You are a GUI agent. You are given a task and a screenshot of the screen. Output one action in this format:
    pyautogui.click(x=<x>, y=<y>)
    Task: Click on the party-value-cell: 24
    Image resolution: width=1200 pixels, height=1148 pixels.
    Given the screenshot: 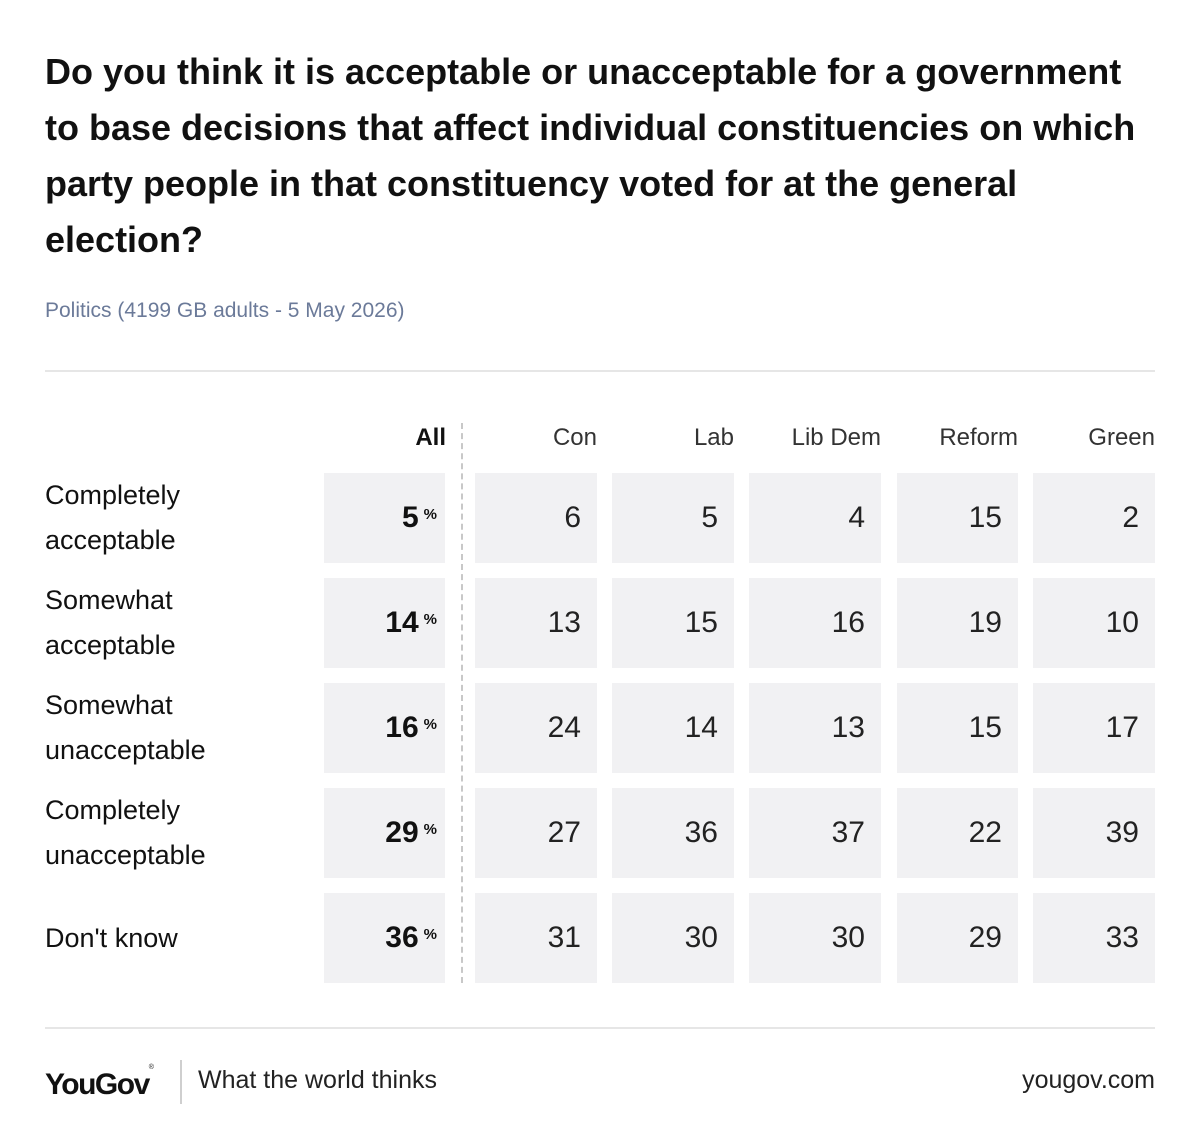 What is the action you would take?
    pyautogui.click(x=536, y=728)
    